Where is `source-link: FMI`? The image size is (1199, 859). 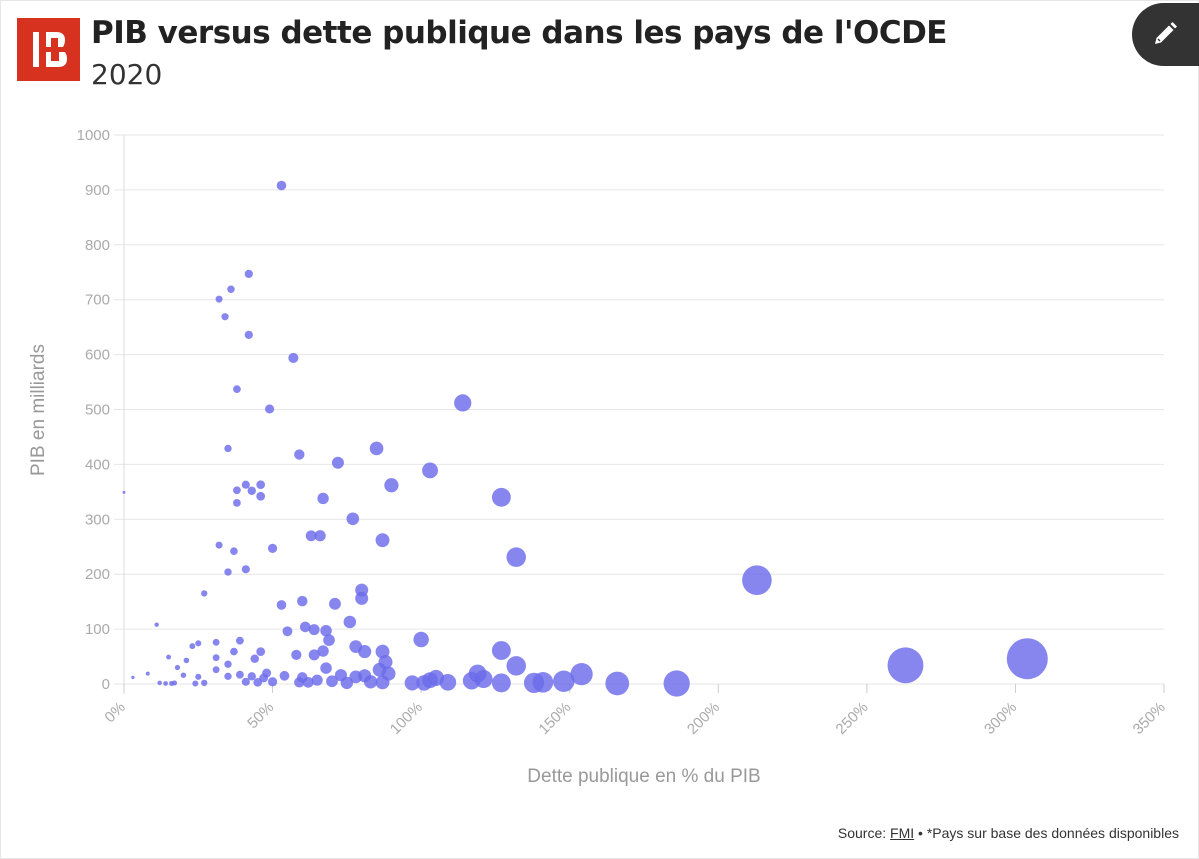 source-link: FMI is located at coordinates (902, 833).